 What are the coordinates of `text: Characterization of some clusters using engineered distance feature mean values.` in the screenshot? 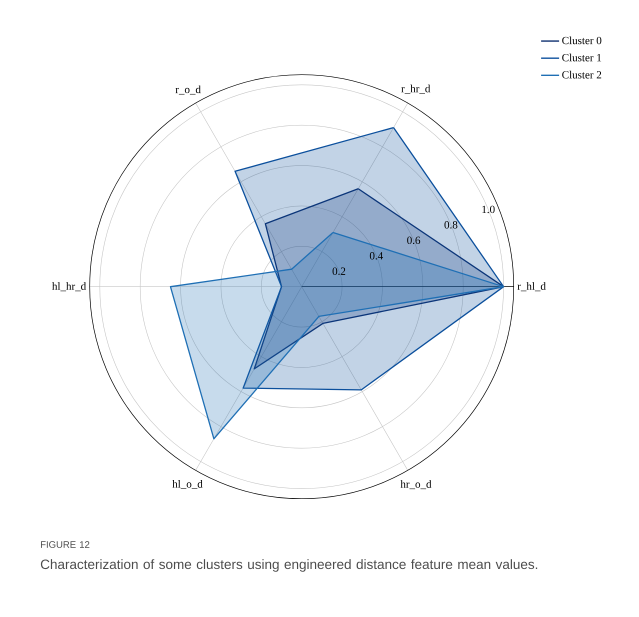 It's located at (289, 565).